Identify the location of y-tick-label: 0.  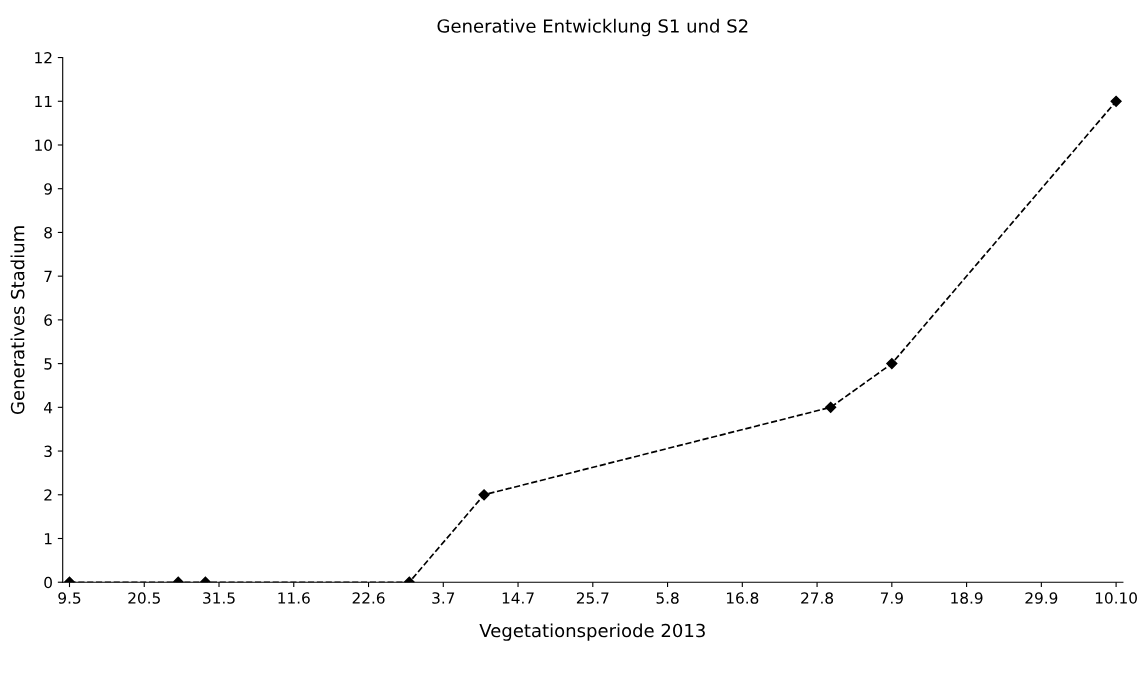
(48, 582).